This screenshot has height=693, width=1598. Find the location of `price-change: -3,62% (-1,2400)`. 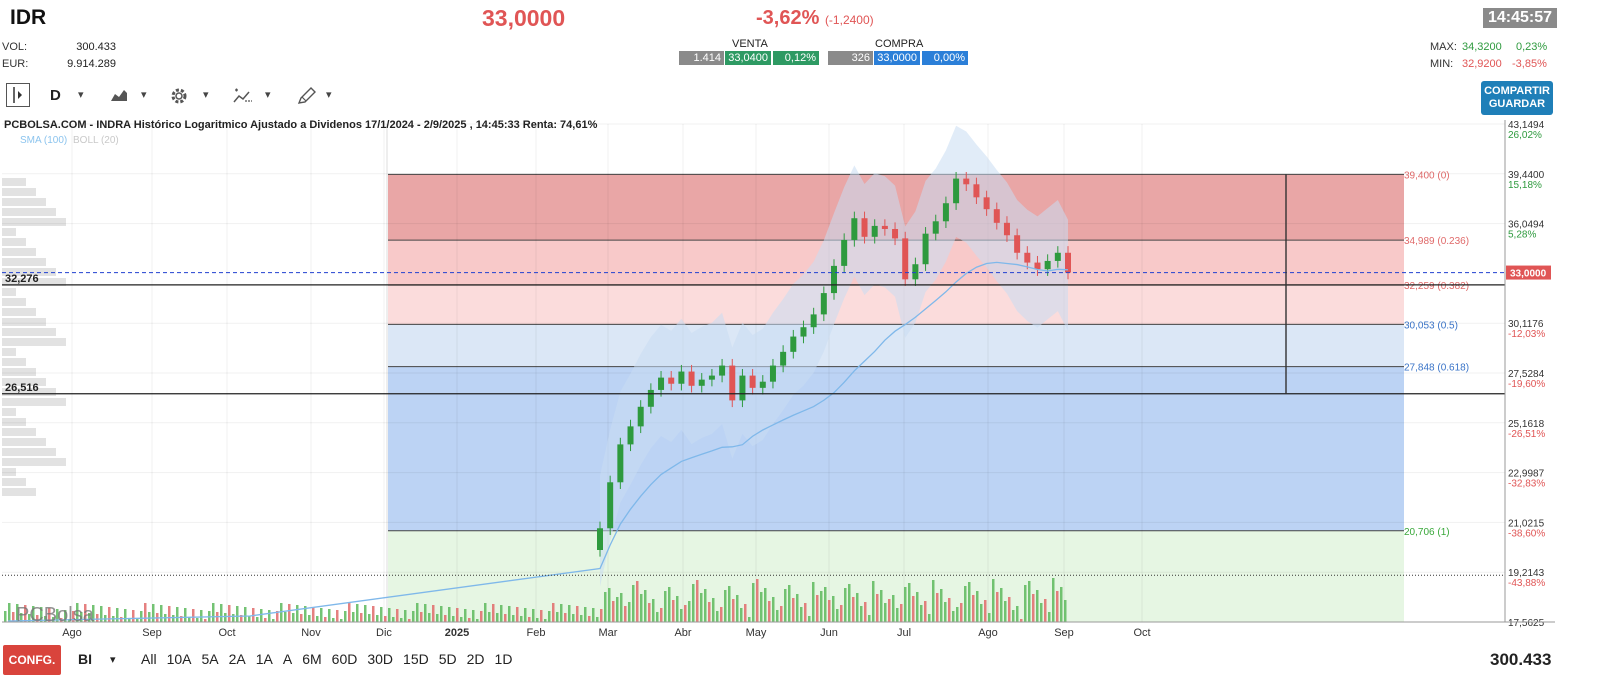

price-change: -3,62% (-1,2400) is located at coordinates (815, 18).